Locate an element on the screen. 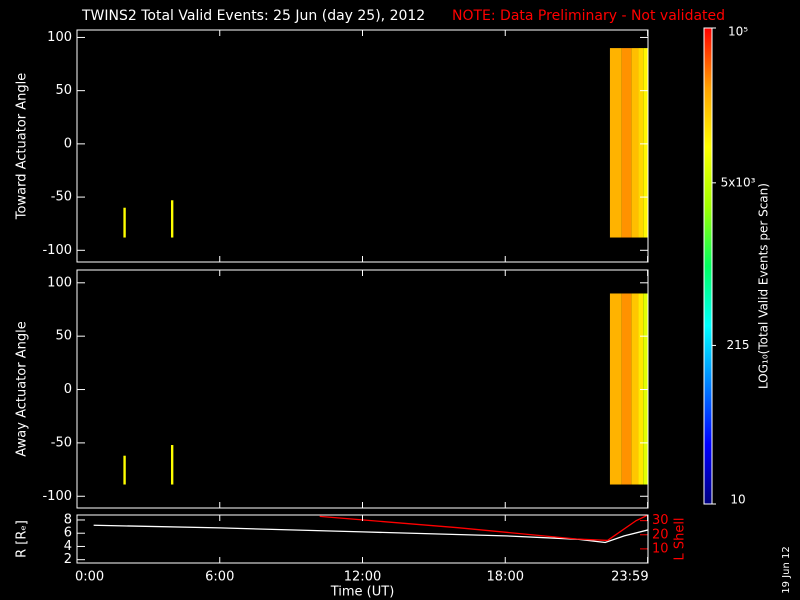  y-tick-label: 4 is located at coordinates (68, 546).